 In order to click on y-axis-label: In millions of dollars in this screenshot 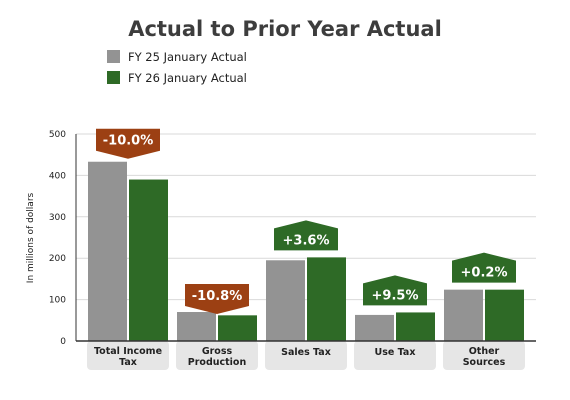, I will do `click(31, 237)`.